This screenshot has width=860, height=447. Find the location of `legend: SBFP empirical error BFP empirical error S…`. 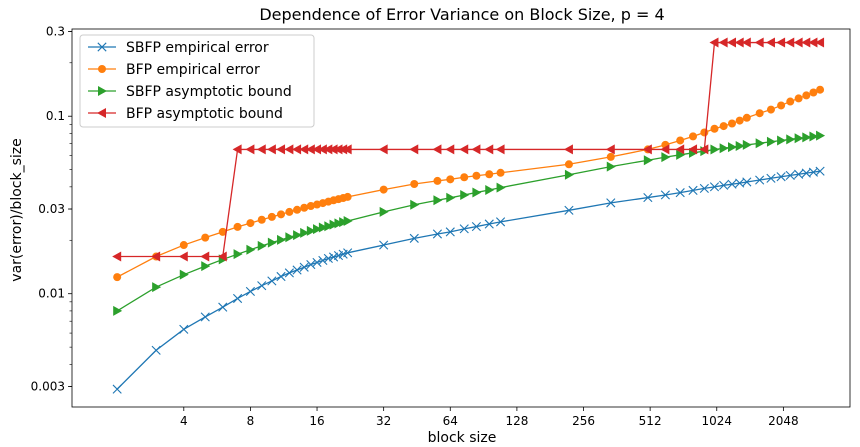

legend: SBFP empirical error BFP empirical error S… is located at coordinates (197, 81).